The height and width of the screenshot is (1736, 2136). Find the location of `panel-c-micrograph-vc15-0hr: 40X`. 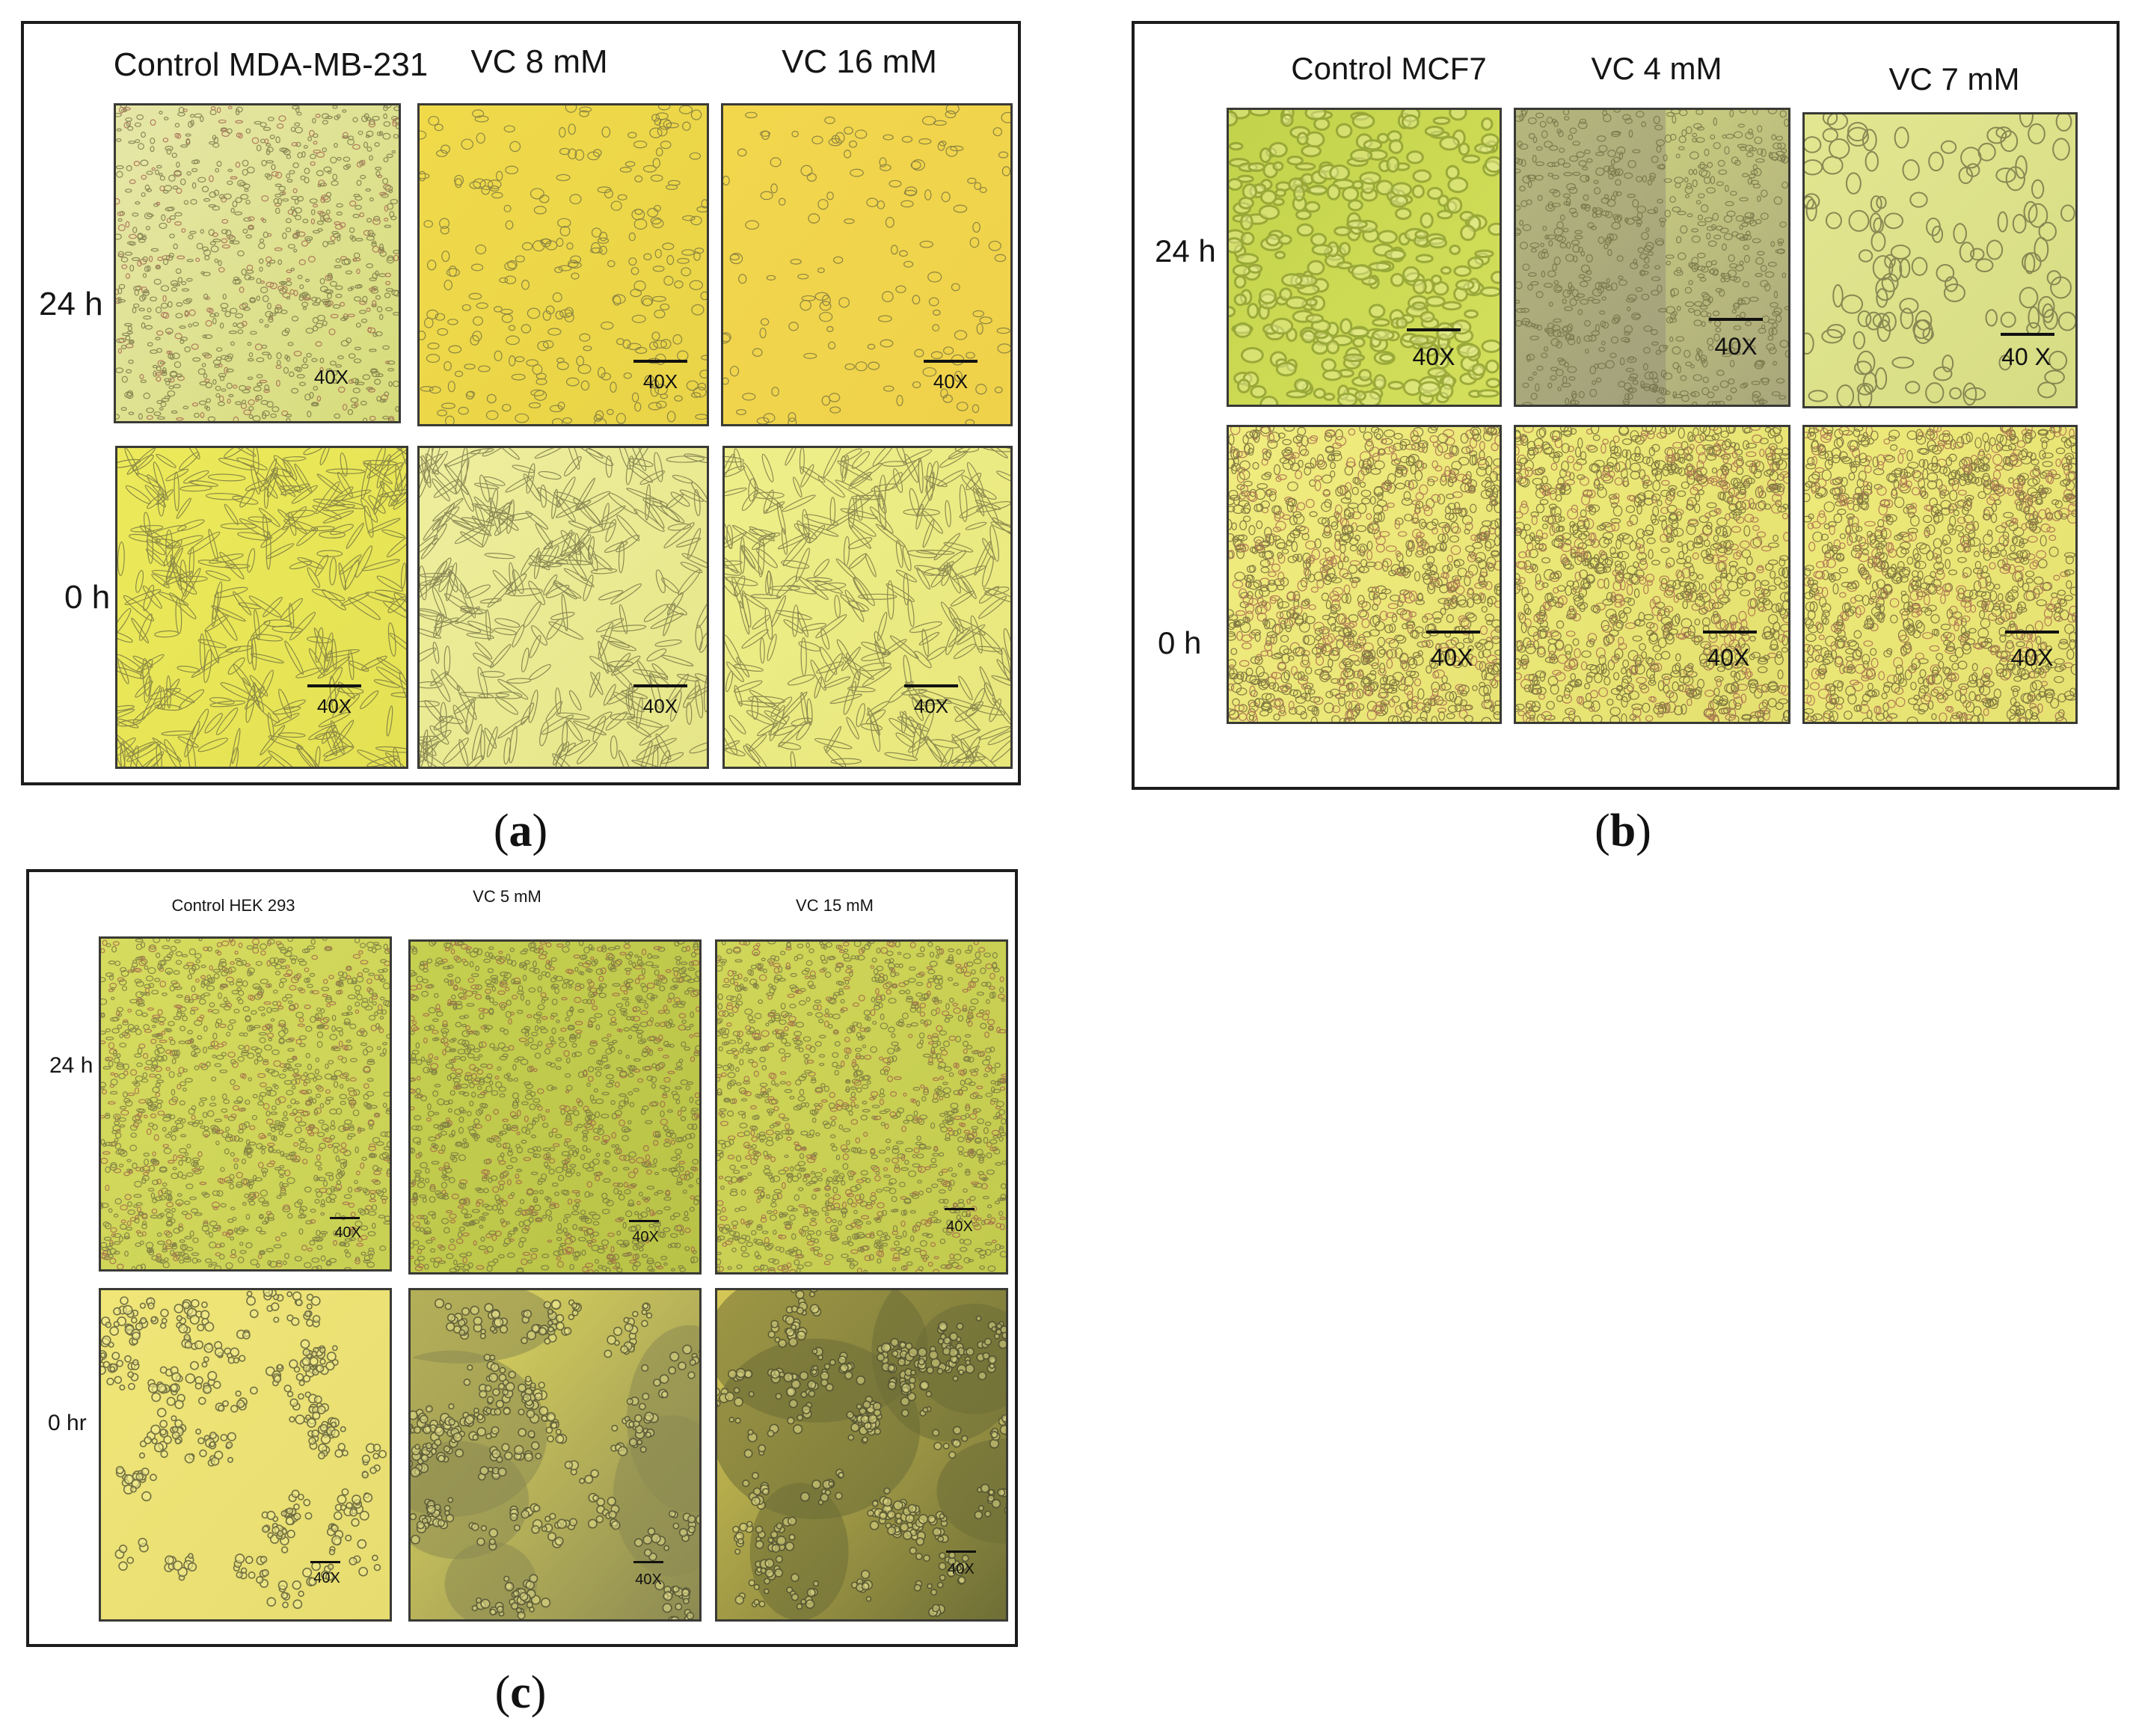

panel-c-micrograph-vc15-0hr: 40X is located at coordinates (861, 1455).